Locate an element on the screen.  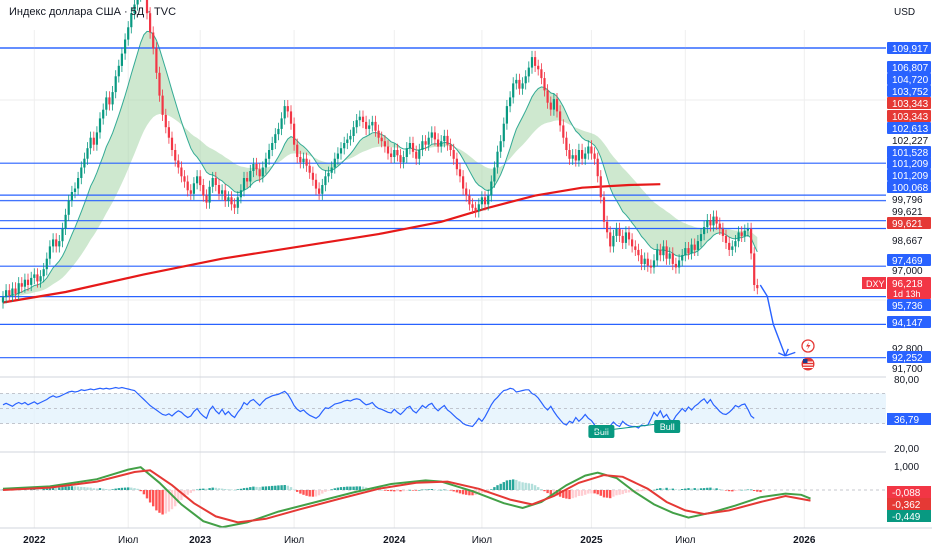
price-label: 94,147 is located at coordinates (909, 322).